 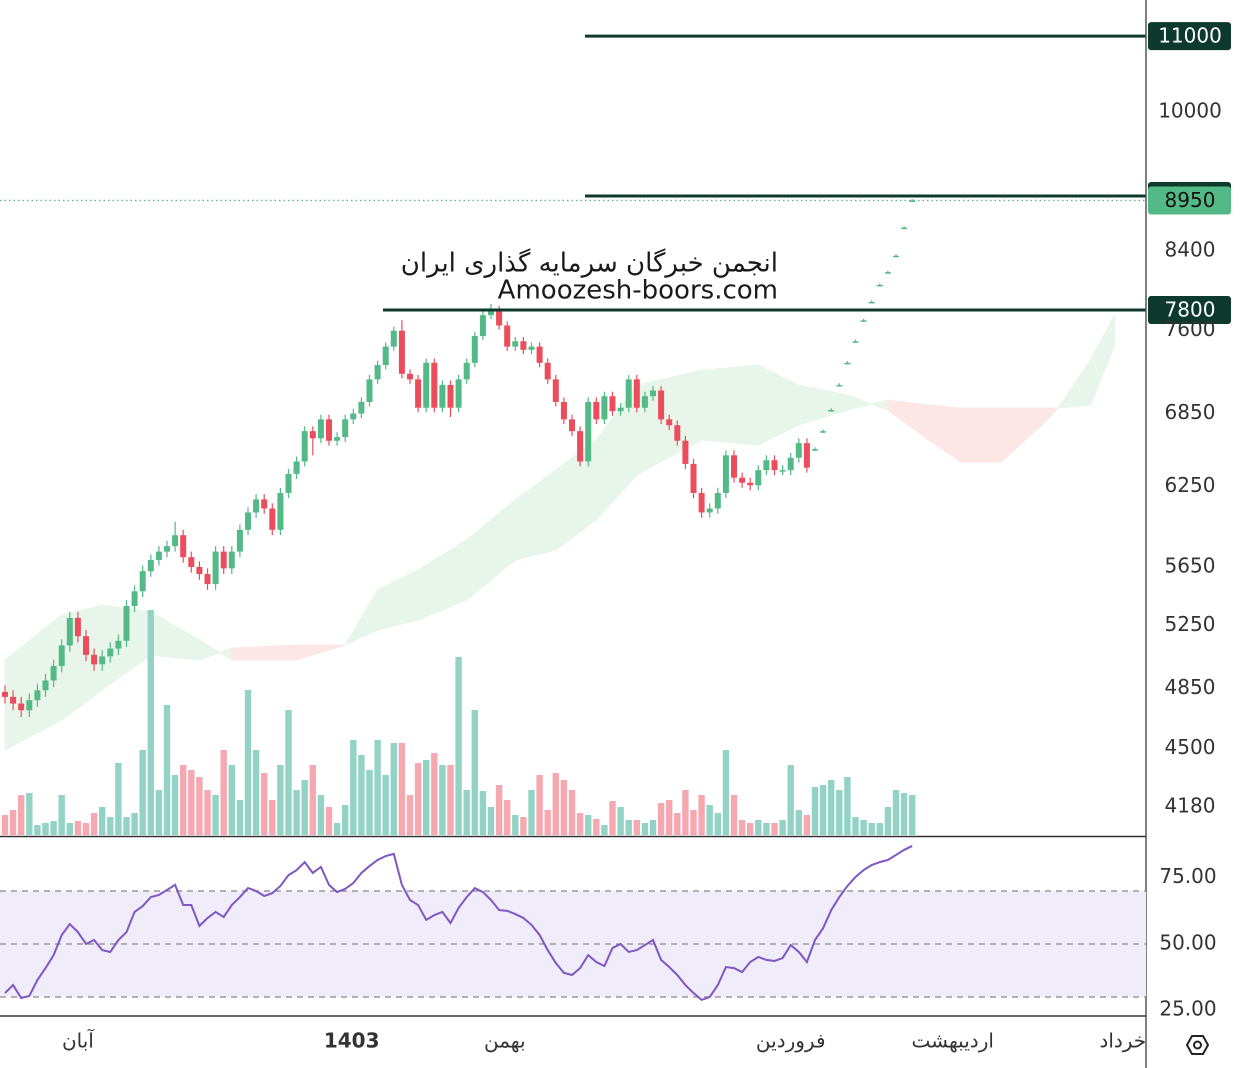 What do you see at coordinates (1190, 200) in the screenshot?
I see `last-price-label: 8950` at bounding box center [1190, 200].